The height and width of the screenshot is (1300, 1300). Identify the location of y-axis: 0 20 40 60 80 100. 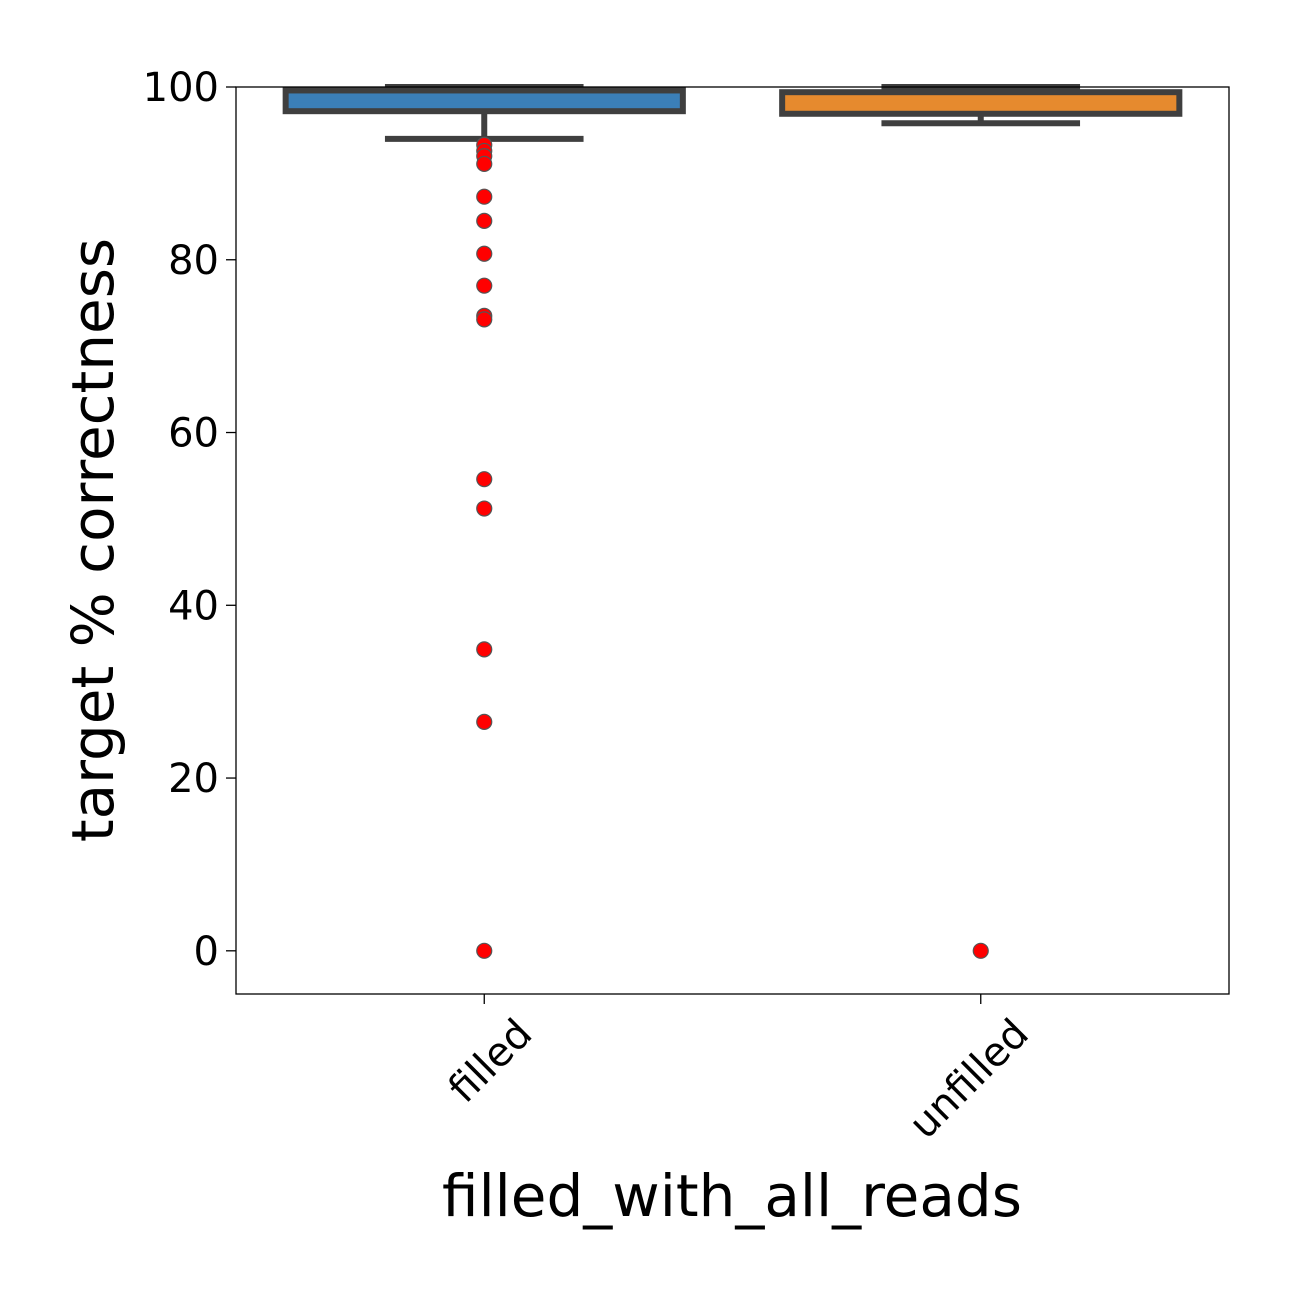
(189, 520).